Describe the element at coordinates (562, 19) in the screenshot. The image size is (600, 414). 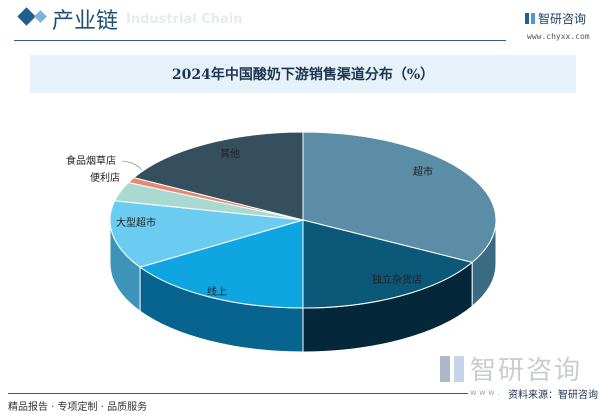
I see `logo-text: 智研咨询` at that location.